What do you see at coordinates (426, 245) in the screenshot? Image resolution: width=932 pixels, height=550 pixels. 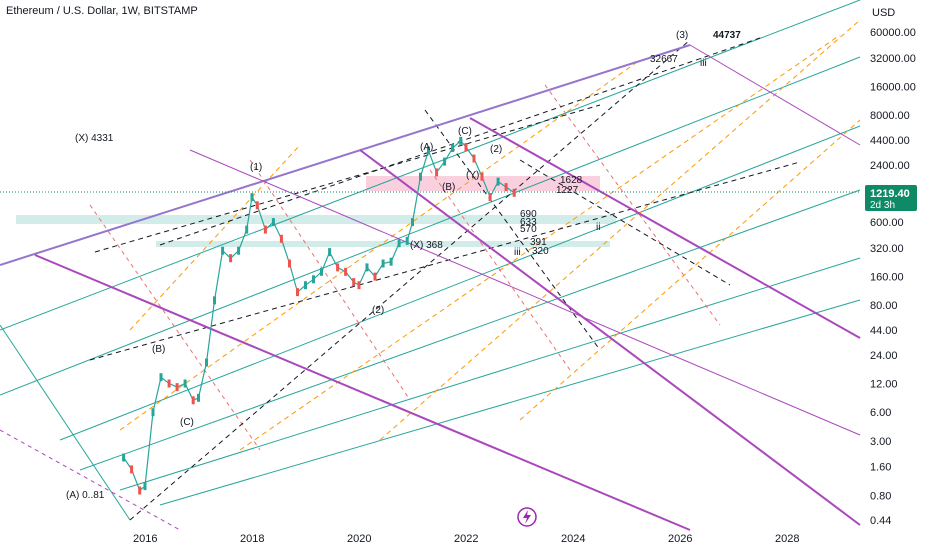 I see `annotation-x368: (X) 368` at bounding box center [426, 245].